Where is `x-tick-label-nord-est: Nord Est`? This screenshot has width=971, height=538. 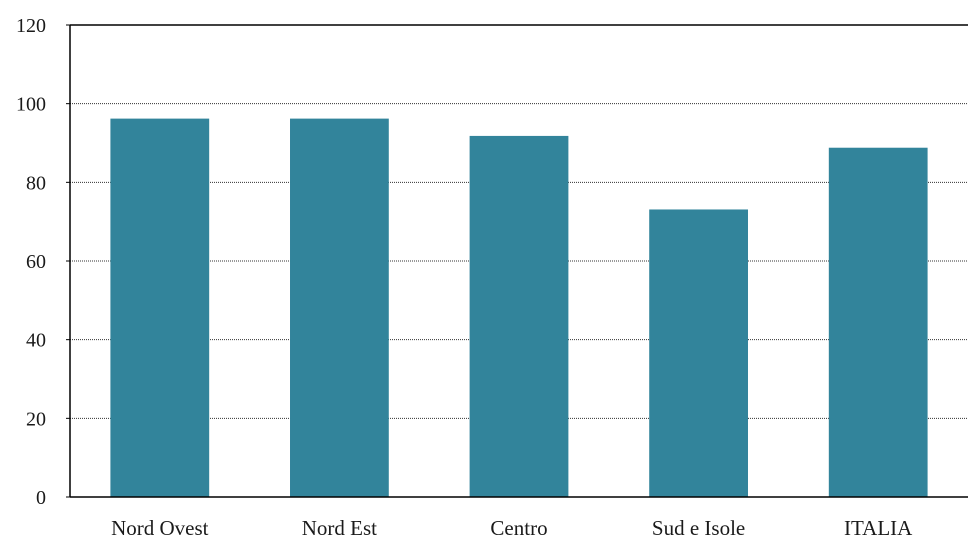 x-tick-label-nord-est: Nord Est is located at coordinates (339, 527).